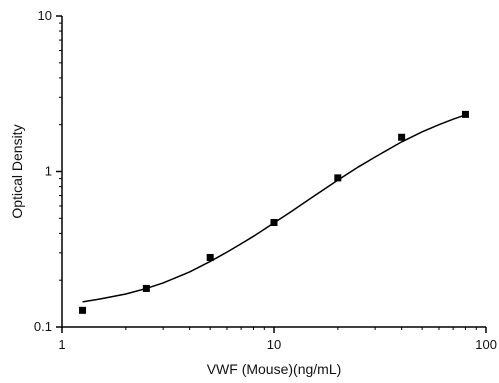 This screenshot has height=383, width=499. I want to click on x-axis-title: VWF (Mouse)(ng/mL), so click(274, 369).